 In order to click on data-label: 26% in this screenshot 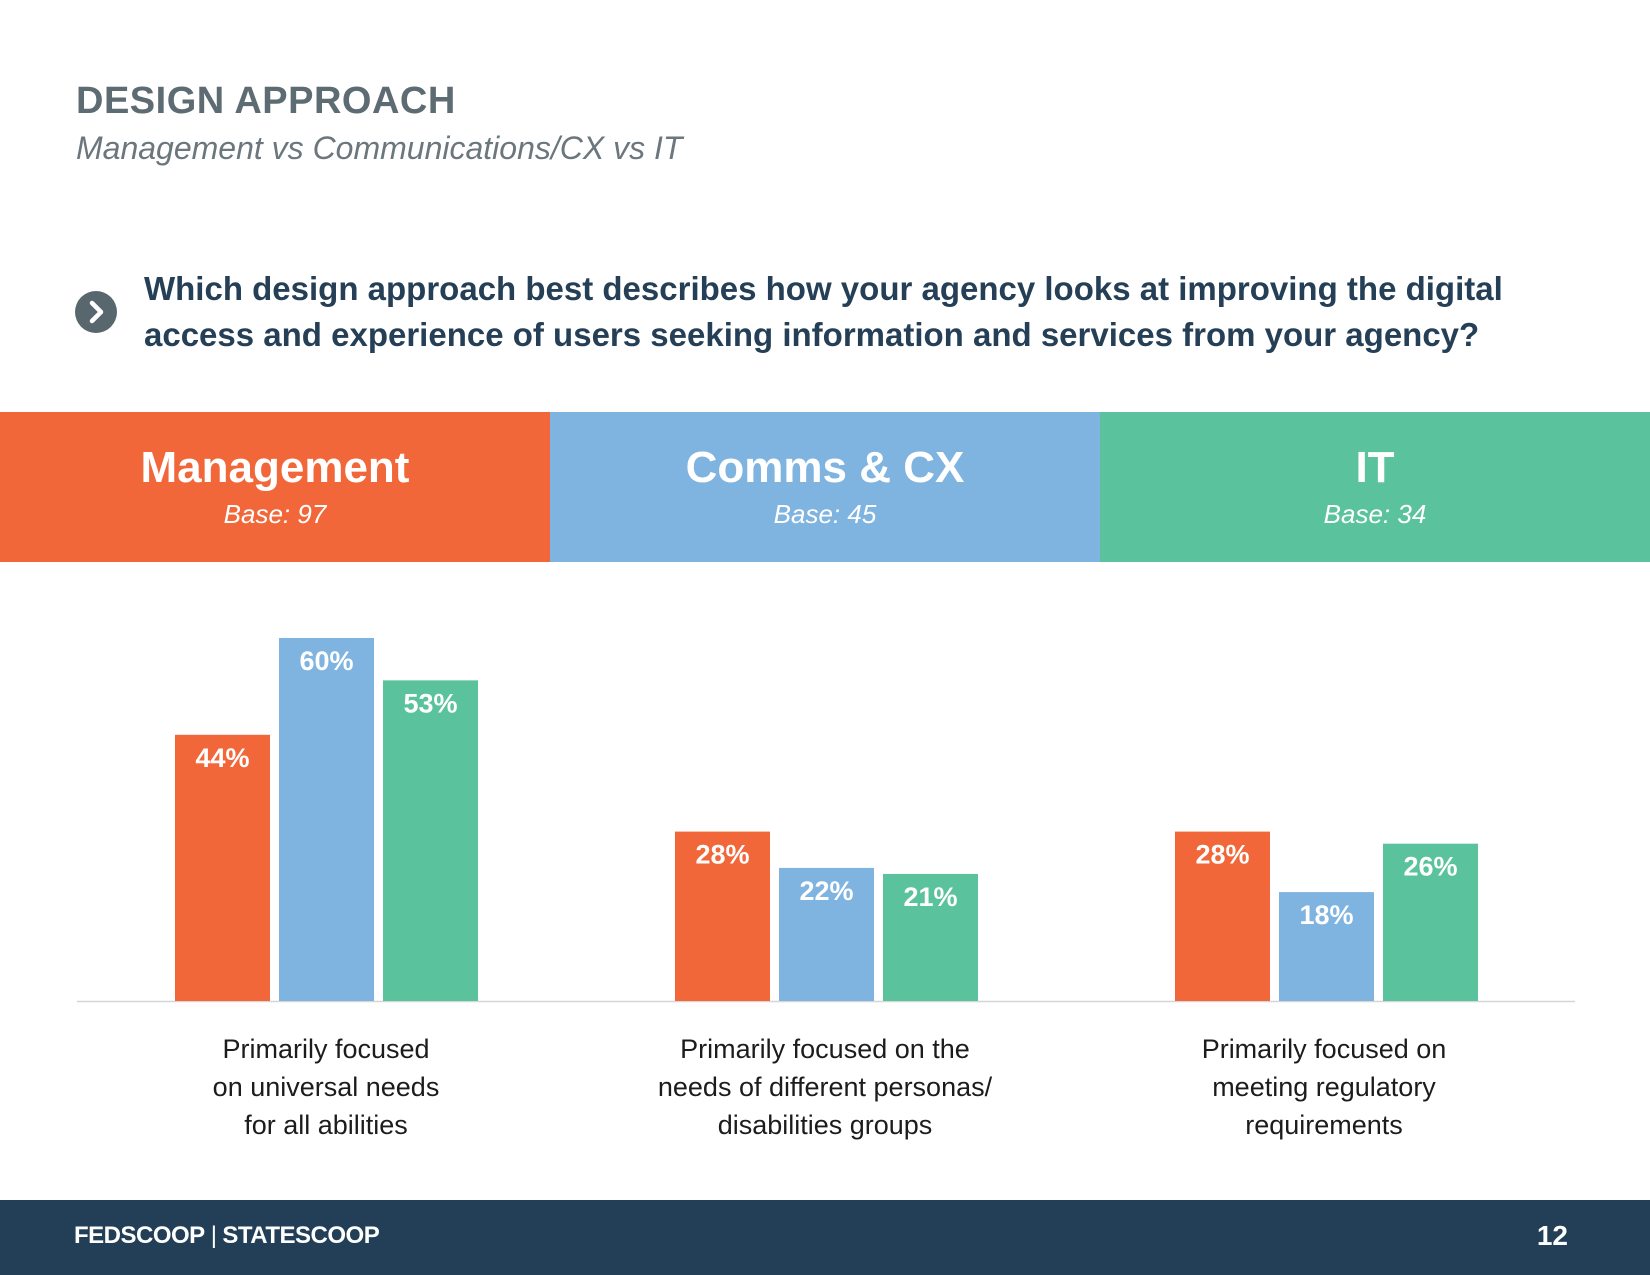, I will do `click(1430, 867)`.